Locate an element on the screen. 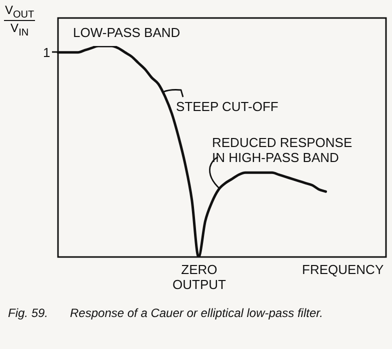 This screenshot has height=349, width=392. text: ZERO OUTPUT is located at coordinates (199, 277).